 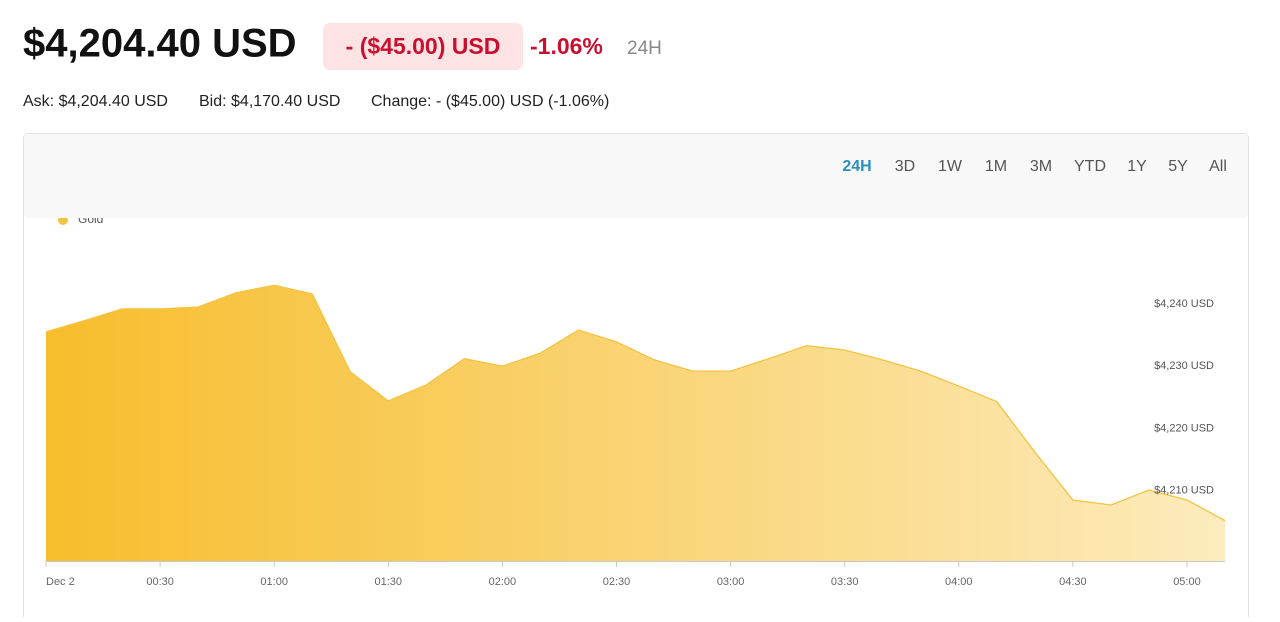 I want to click on range-tab: 5Y, so click(x=1178, y=166).